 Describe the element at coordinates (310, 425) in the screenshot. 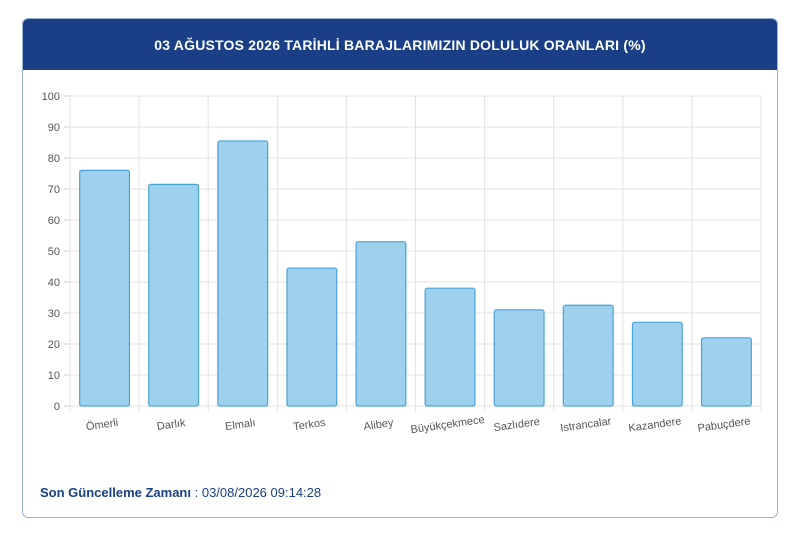

I see `x-tick-label: Terkos` at that location.